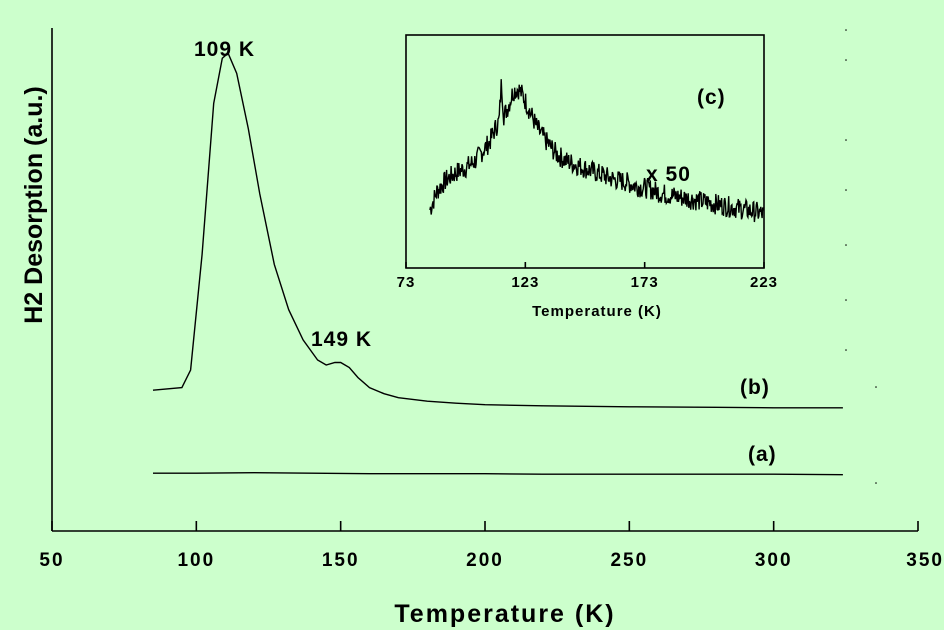 The width and height of the screenshot is (944, 630). I want to click on inset-x-tick-label: 173, so click(645, 282).